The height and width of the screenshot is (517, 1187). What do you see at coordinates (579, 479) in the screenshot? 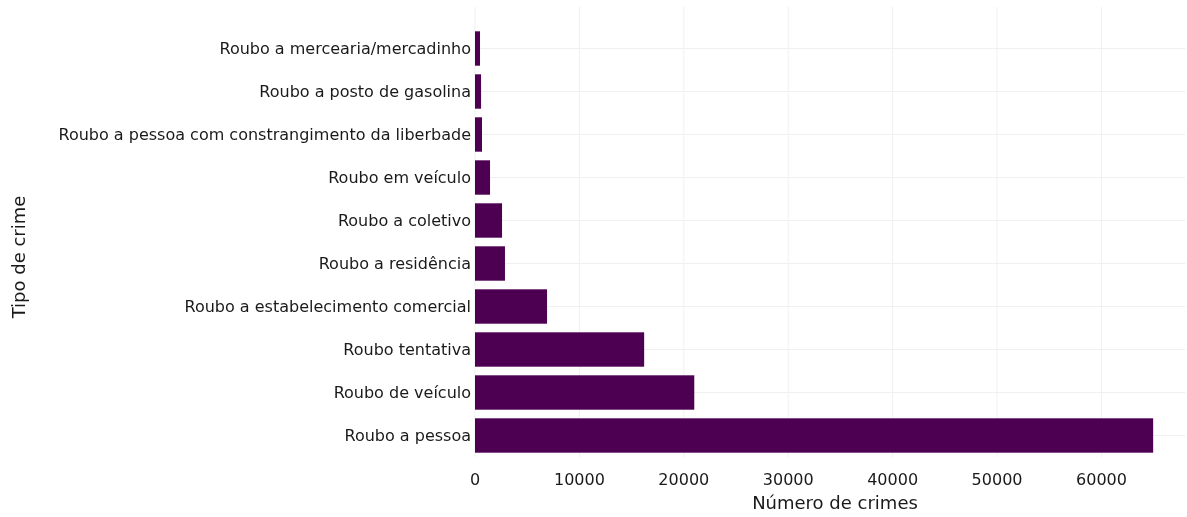
I see `x-tick-label: 10000` at bounding box center [579, 479].